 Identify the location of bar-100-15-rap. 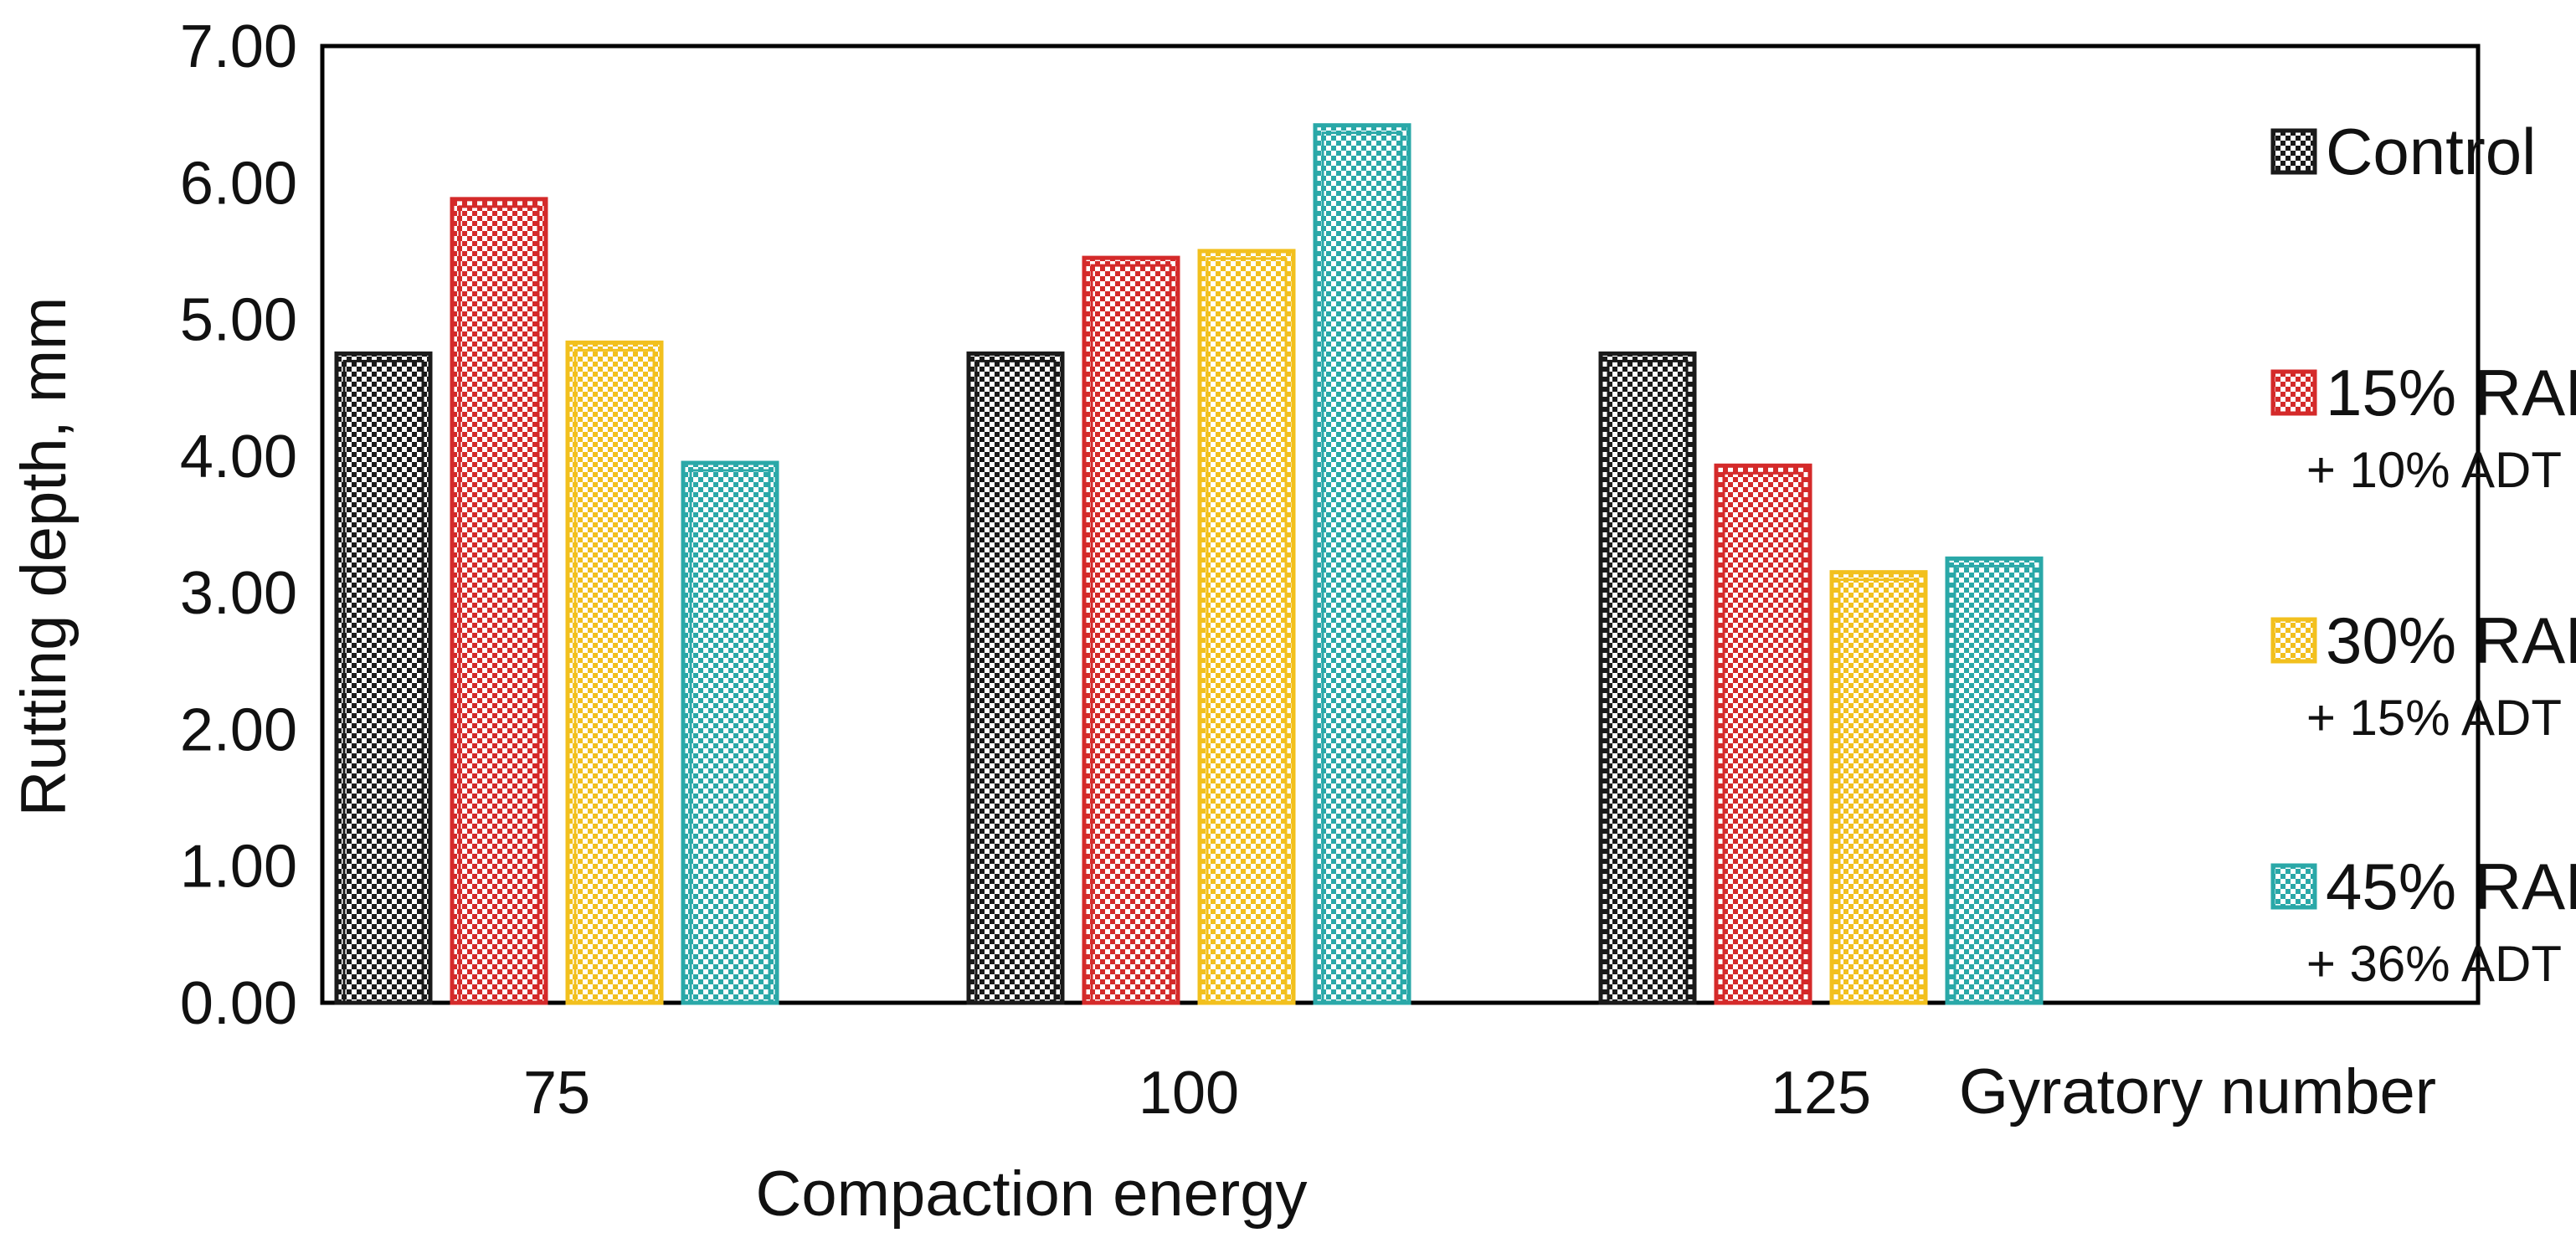
(1131, 630).